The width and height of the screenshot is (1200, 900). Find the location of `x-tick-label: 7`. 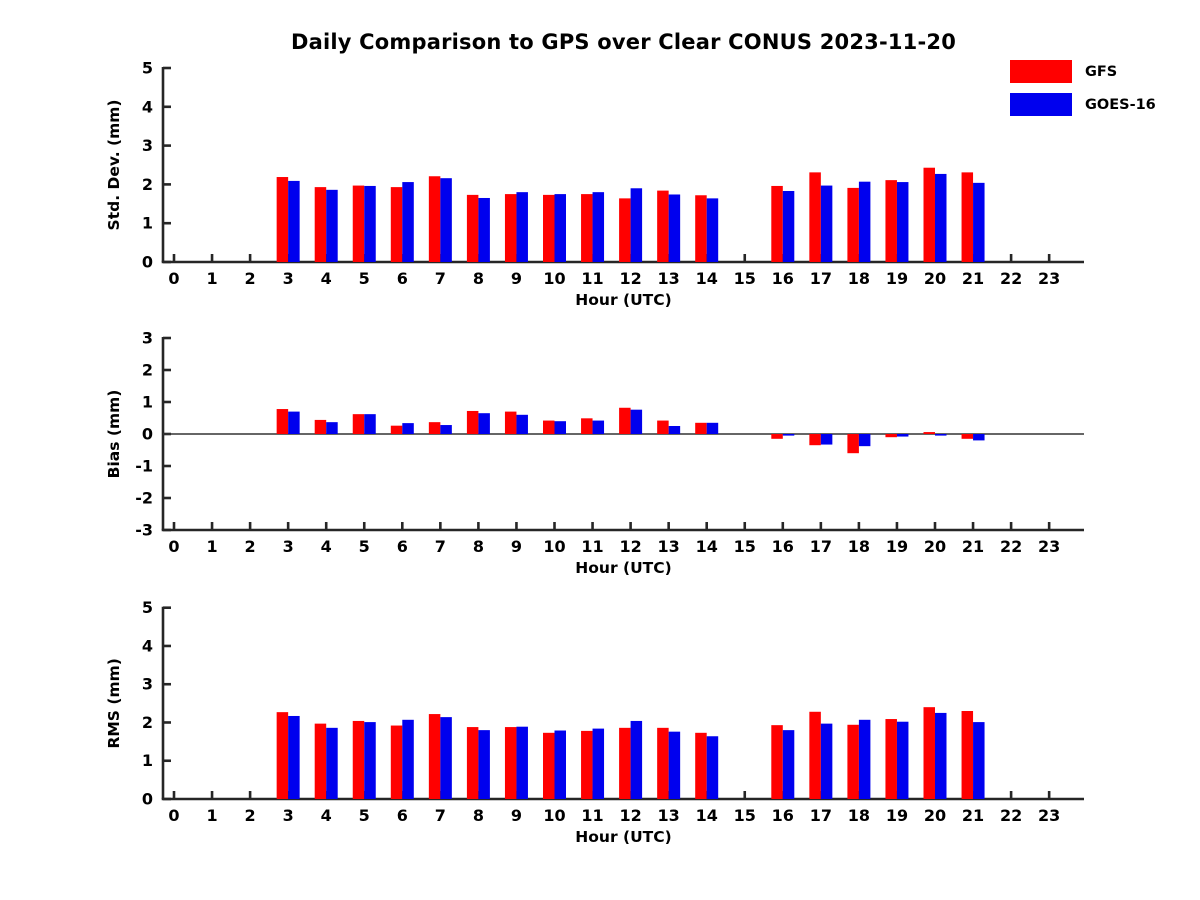

x-tick-label: 7 is located at coordinates (440, 546).